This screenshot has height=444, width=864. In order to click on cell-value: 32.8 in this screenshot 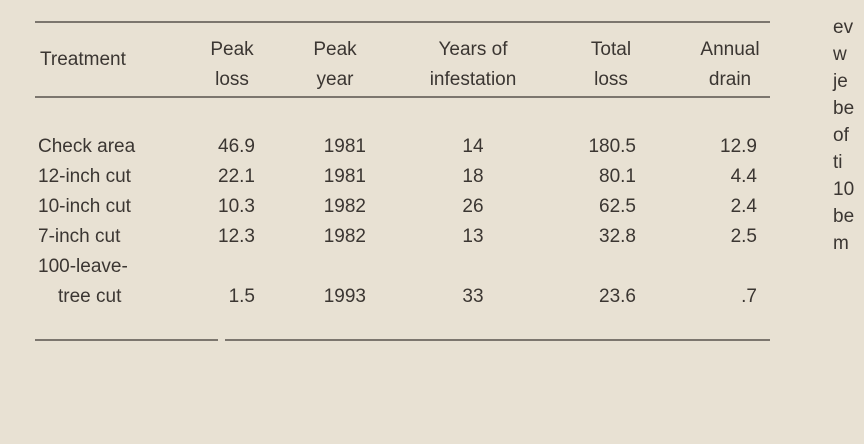, I will do `click(617, 236)`.